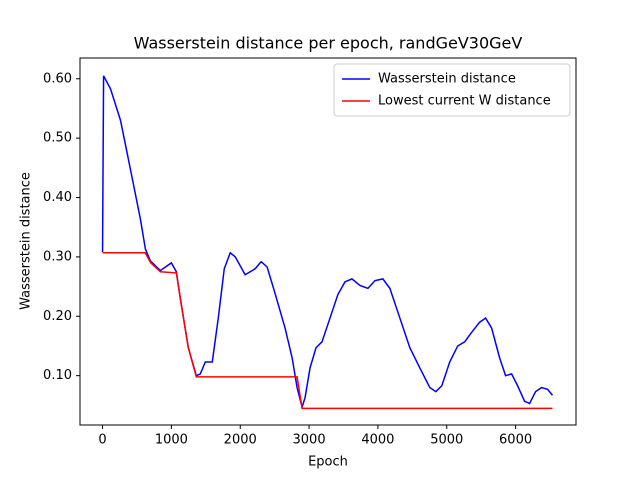 The image size is (640, 480). Describe the element at coordinates (377, 440) in the screenshot. I see `x-tick-label: 4000` at that location.